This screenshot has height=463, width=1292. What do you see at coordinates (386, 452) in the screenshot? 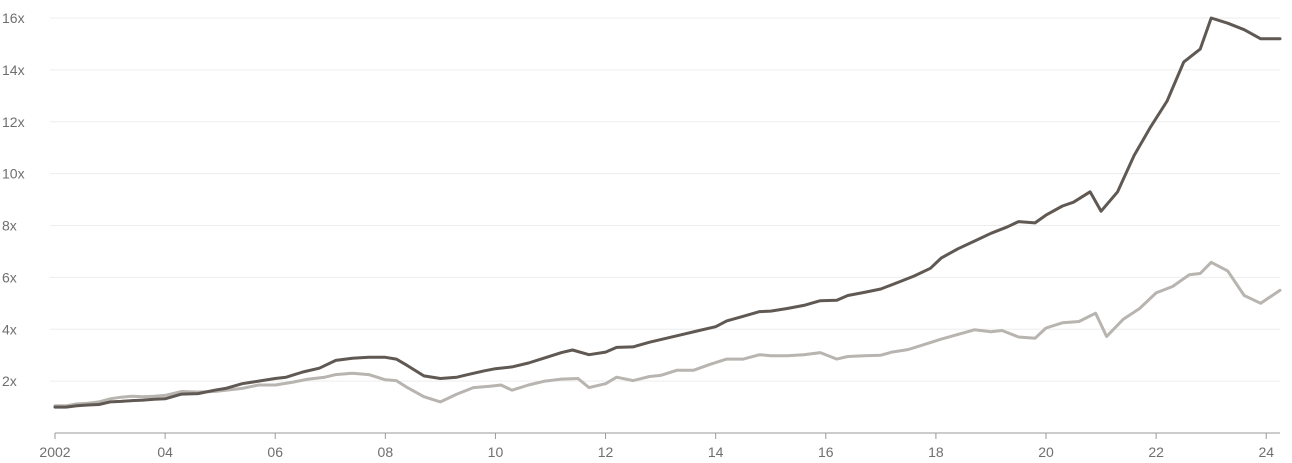
I see `x-tick-label: 08` at bounding box center [386, 452].